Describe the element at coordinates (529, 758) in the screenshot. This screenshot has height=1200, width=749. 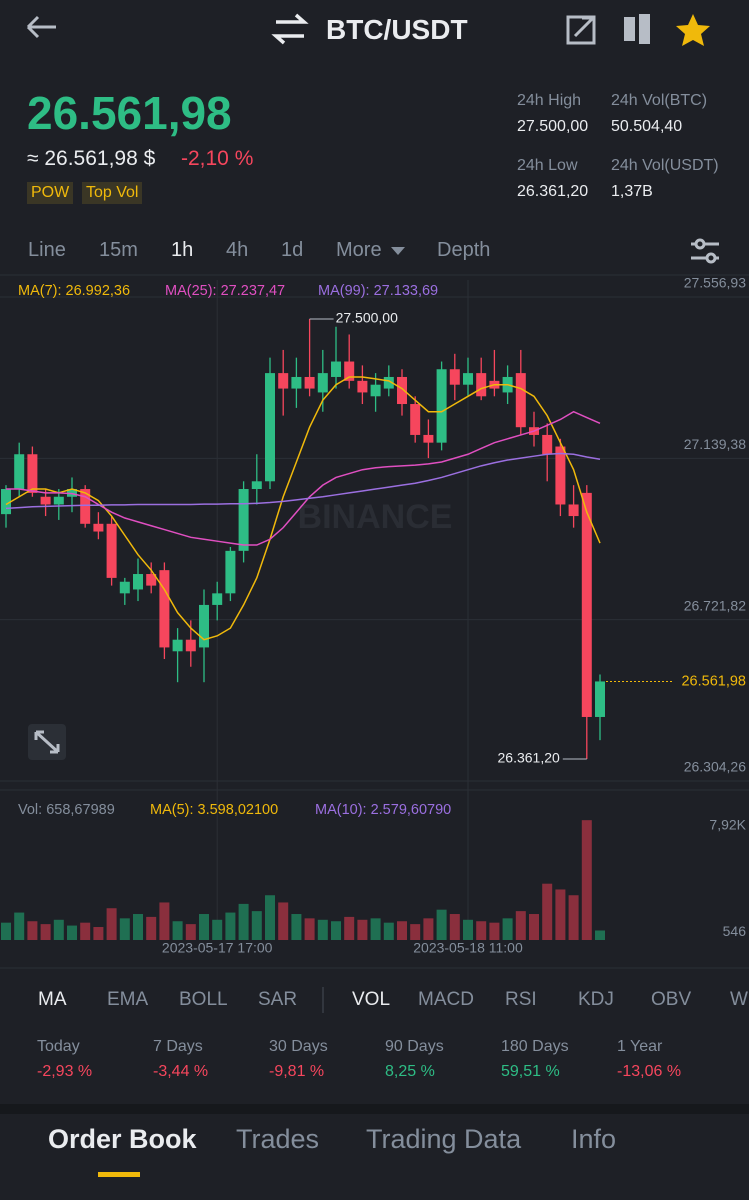
I see `low-label: 26.361,20` at that location.